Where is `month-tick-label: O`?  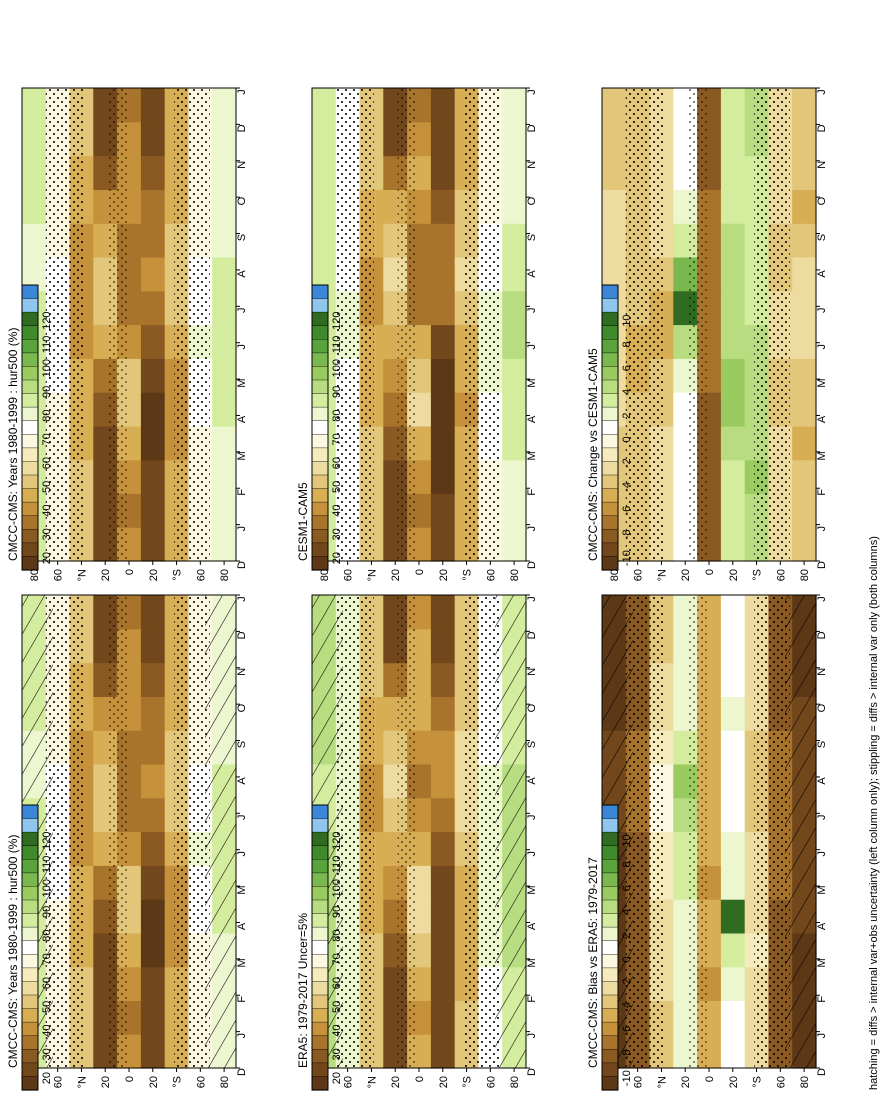
month-tick-label: O is located at coordinates (242, 707).